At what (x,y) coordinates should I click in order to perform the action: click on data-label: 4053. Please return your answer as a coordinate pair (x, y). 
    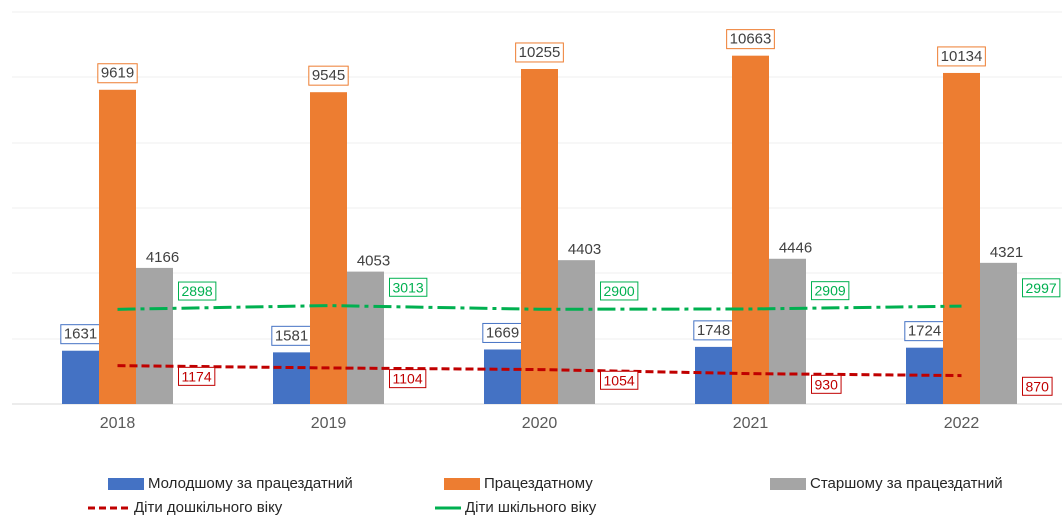
    Looking at the image, I should click on (373, 261).